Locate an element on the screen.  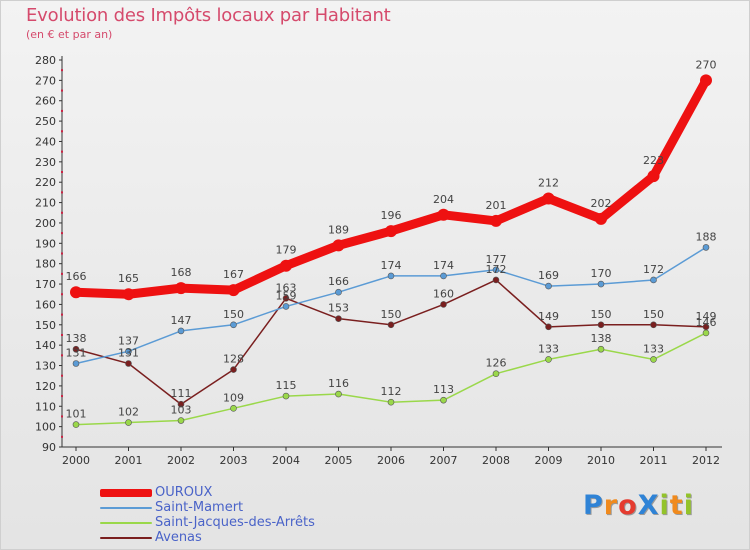
data-label: 196 is located at coordinates (391, 215).